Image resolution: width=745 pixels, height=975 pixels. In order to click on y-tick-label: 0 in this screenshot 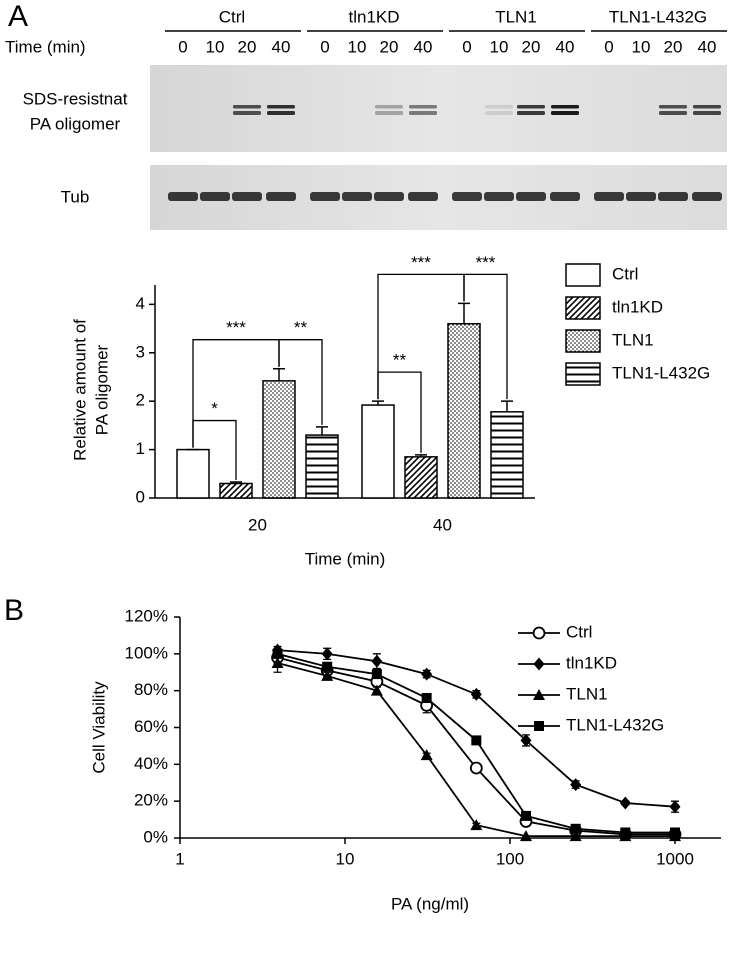, I will do `click(140, 496)`.